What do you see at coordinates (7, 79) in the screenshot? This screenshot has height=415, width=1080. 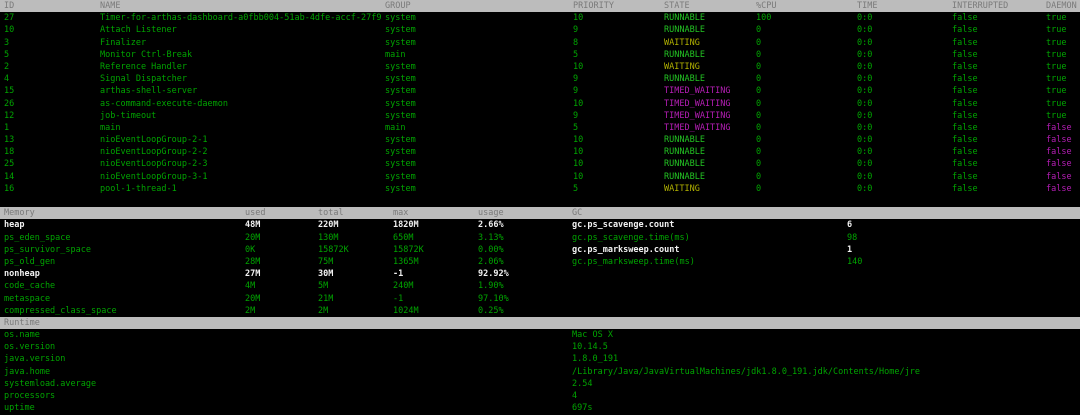 I see `thread-cell-id: 4` at bounding box center [7, 79].